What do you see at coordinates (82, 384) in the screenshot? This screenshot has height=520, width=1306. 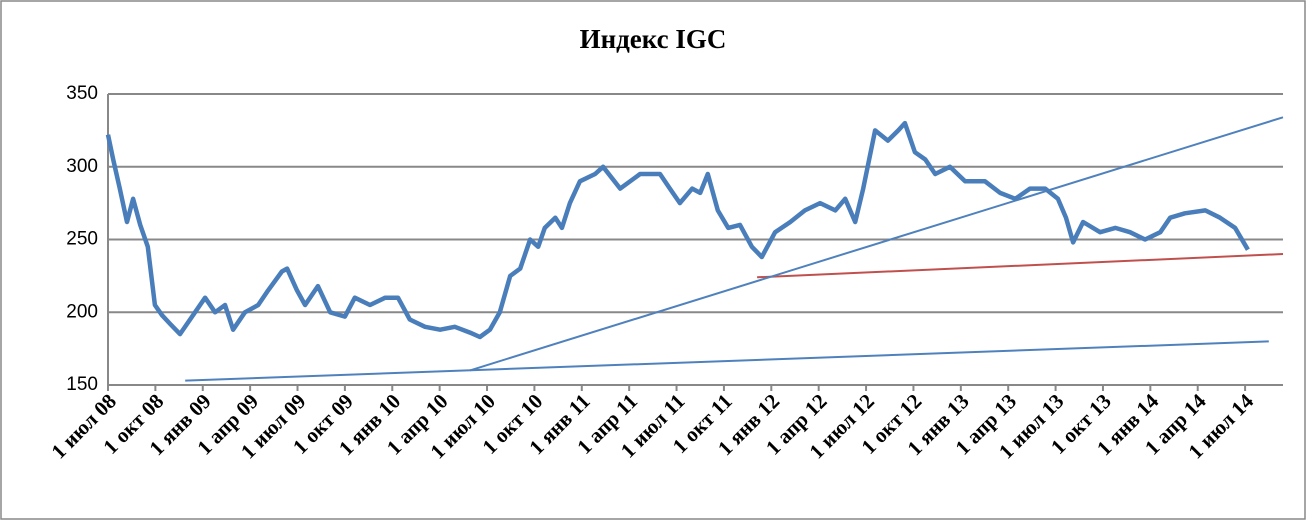 I see `y-tick-label: 150` at bounding box center [82, 384].